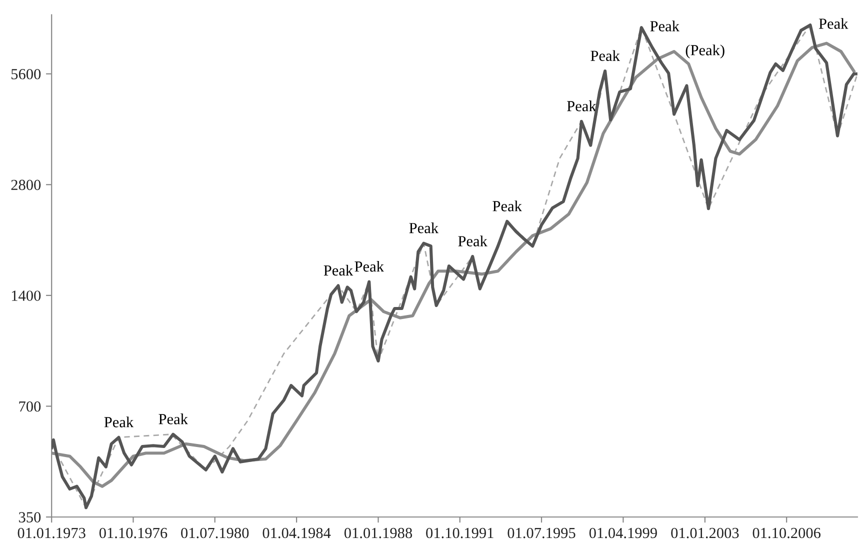 Image resolution: width=860 pixels, height=550 pixels. I want to click on x-tick-label: 01.10.2006, so click(786, 533).